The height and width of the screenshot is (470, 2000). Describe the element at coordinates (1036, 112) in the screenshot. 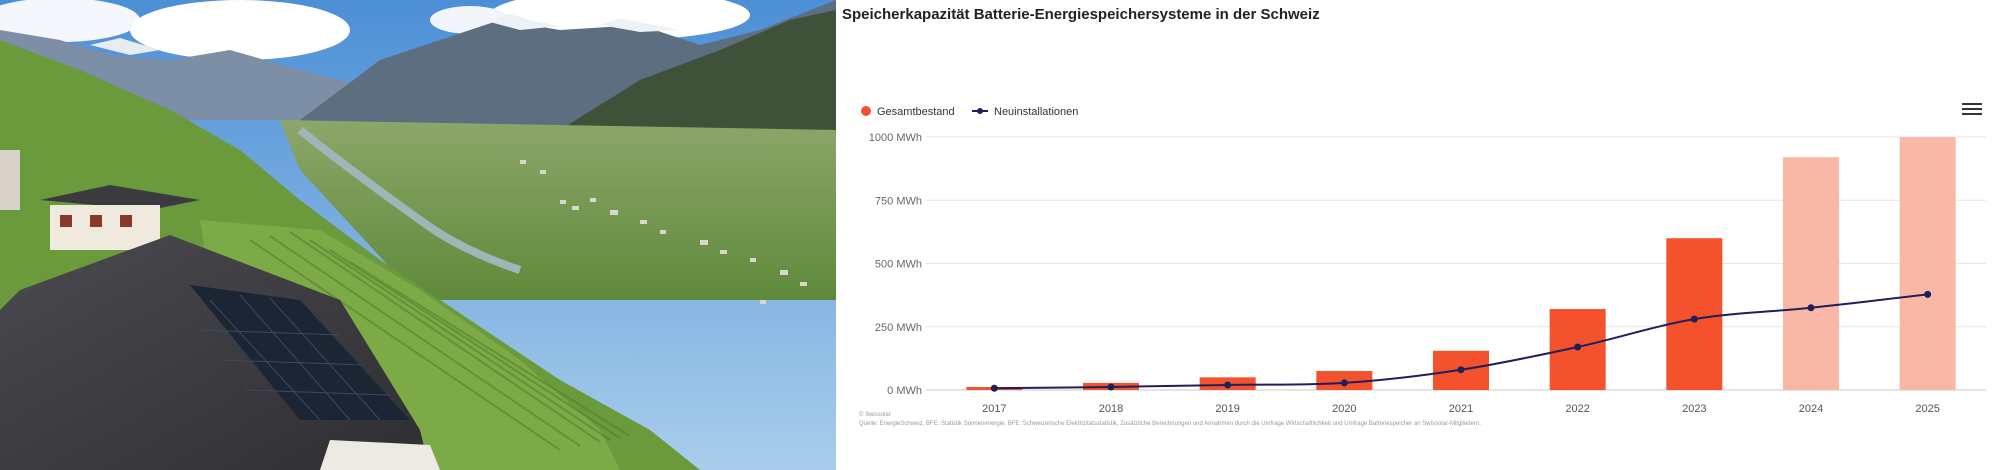

I see `legend-label-neuinstallationen: Neuinstallationen` at that location.